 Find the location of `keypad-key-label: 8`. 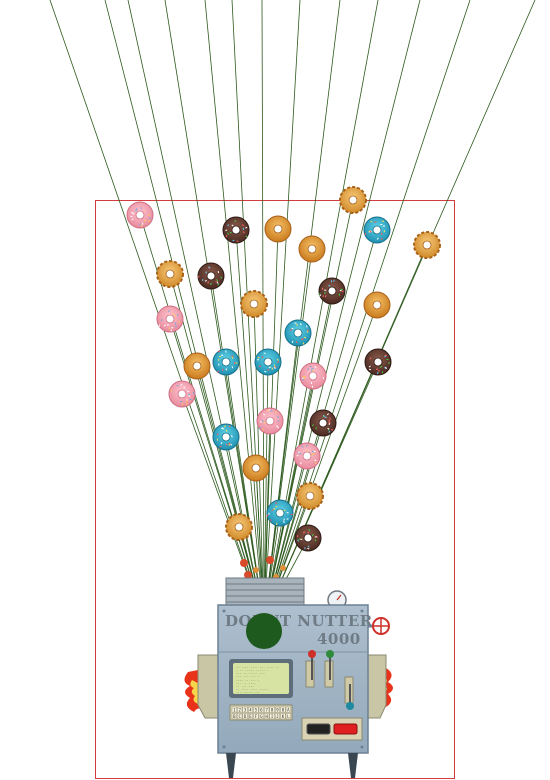

keypad-key-label: 8 is located at coordinates (272, 709).